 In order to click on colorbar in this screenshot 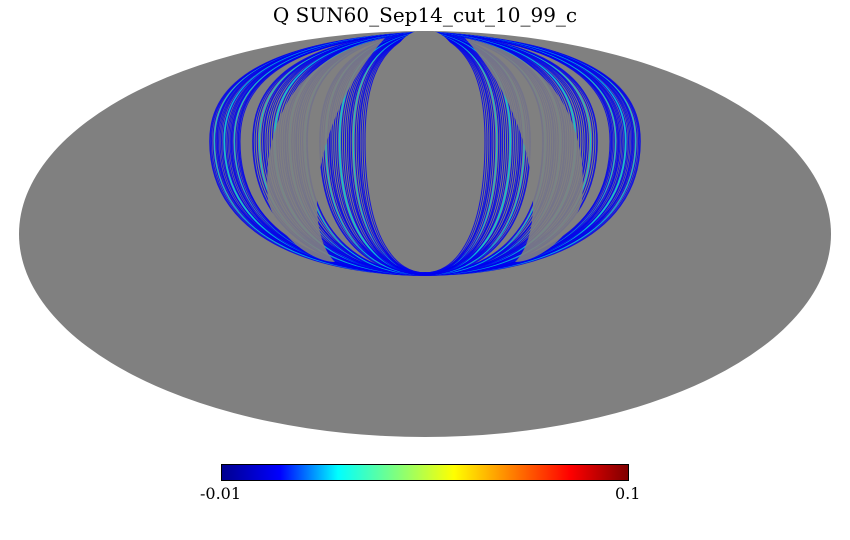, I will do `click(425, 472)`.